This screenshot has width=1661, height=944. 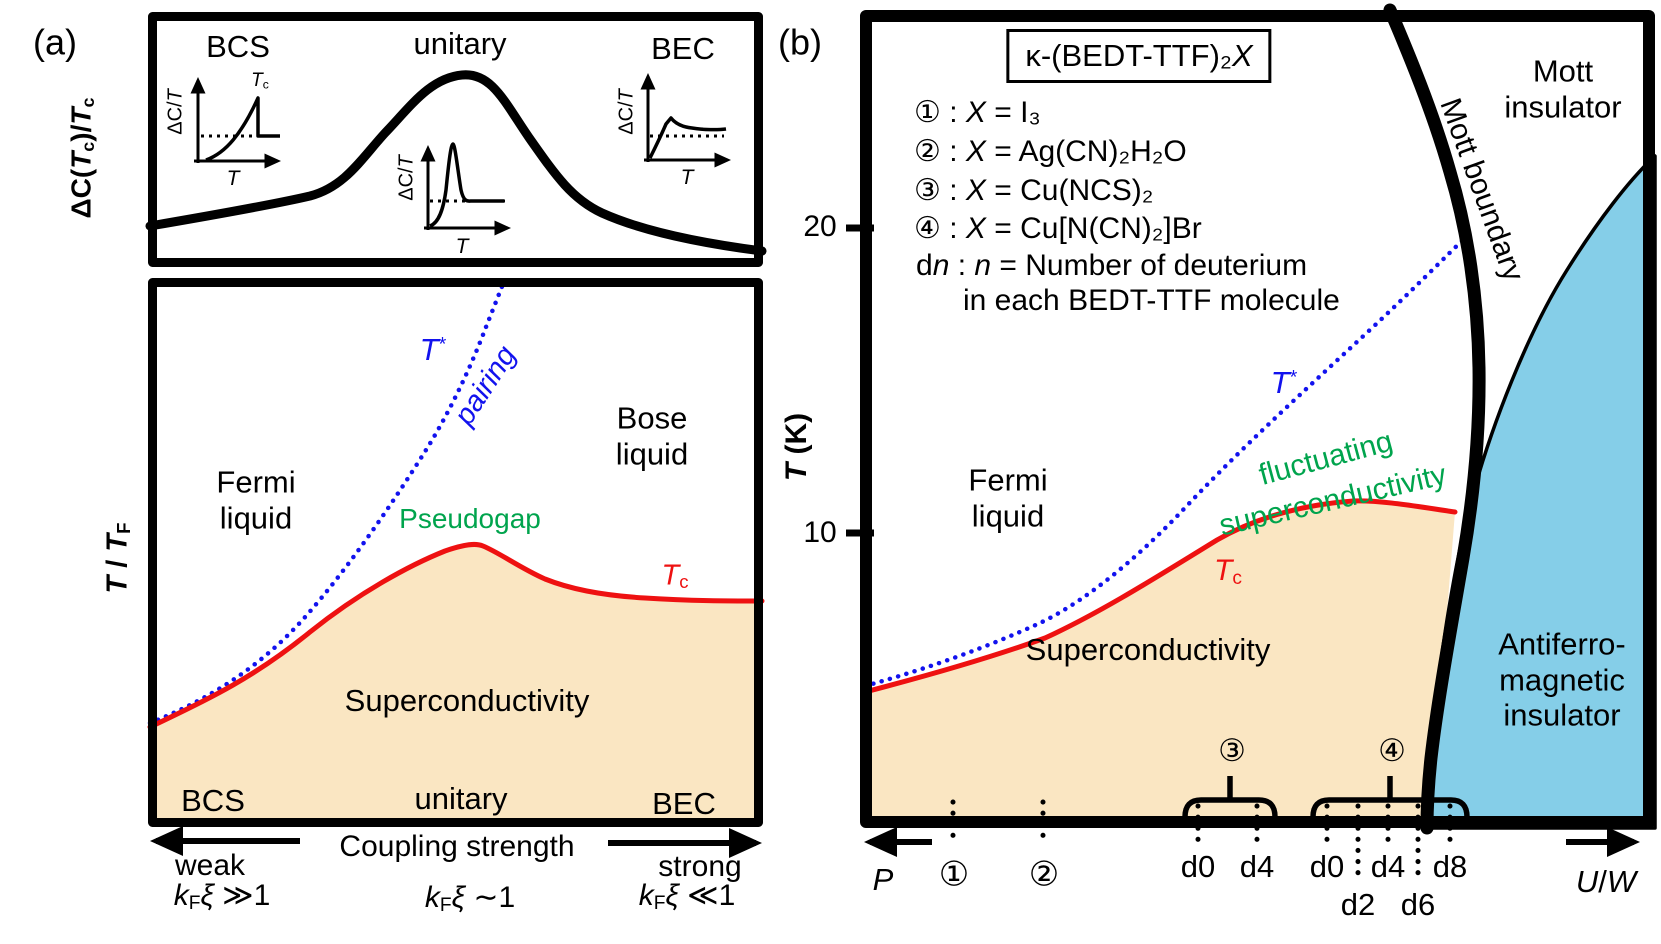 What do you see at coordinates (210, 865) in the screenshot?
I see `weak-label: weak` at bounding box center [210, 865].